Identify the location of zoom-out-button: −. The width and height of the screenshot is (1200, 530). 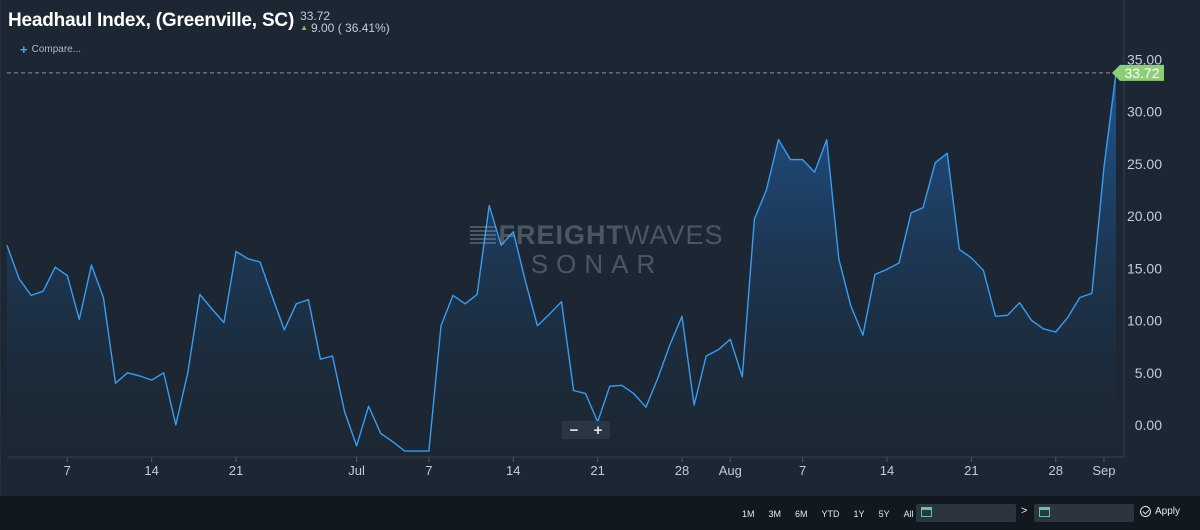
(574, 430).